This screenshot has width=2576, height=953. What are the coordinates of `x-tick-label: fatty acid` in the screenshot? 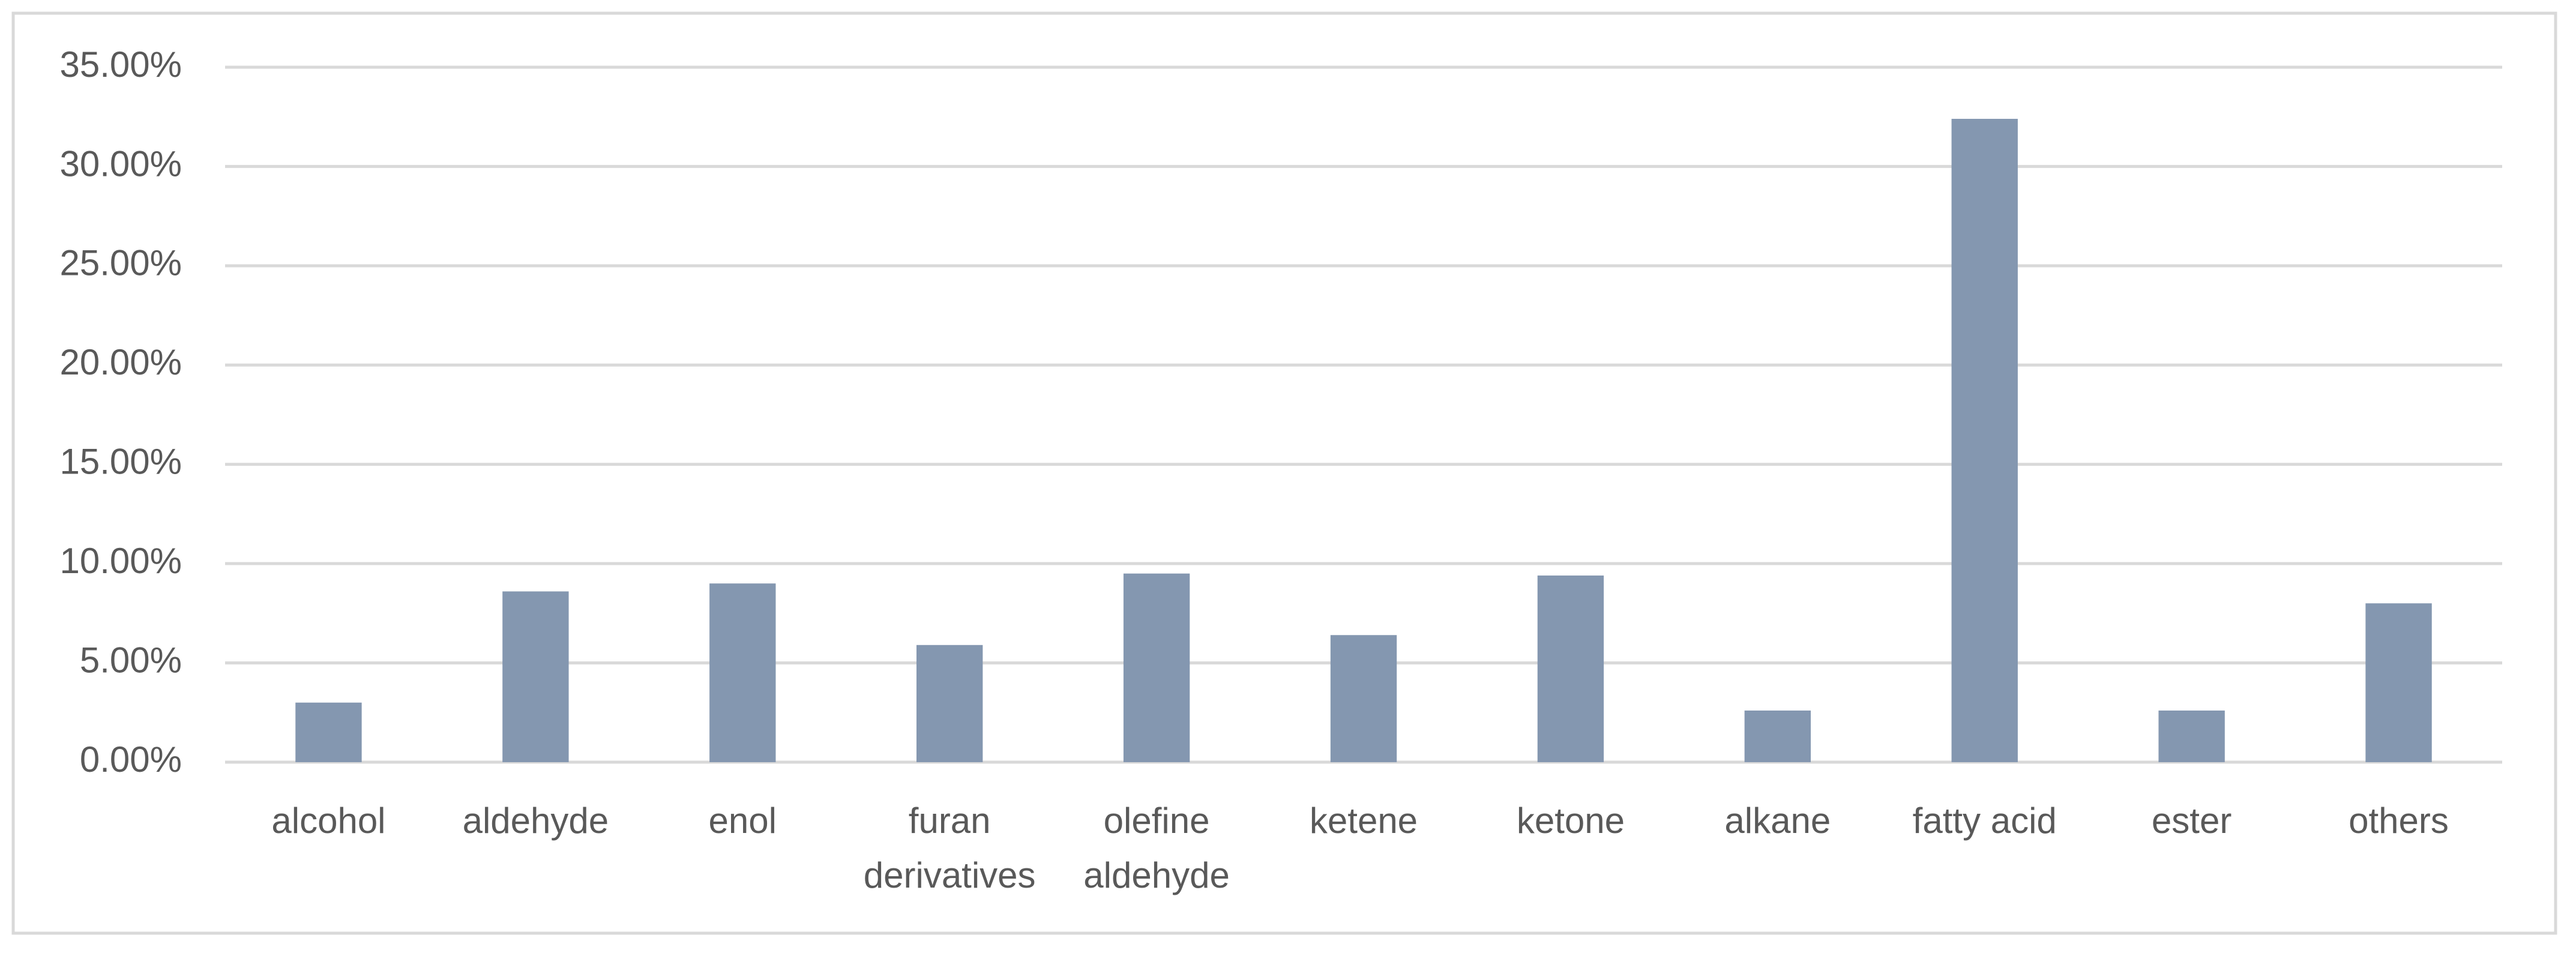 It's located at (1984, 821).